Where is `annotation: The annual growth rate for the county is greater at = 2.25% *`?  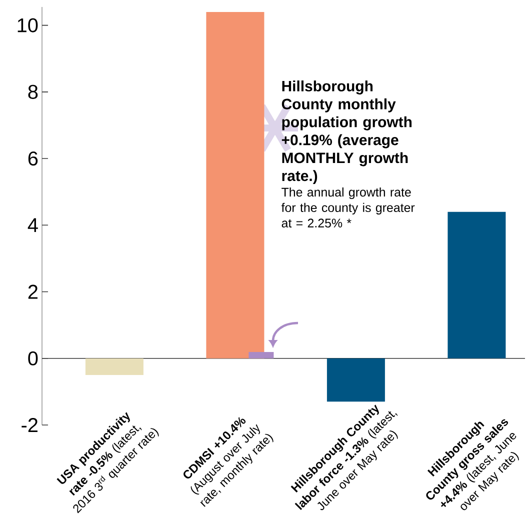 annotation: The annual growth rate for the county is greater at = 2.25% * is located at coordinates (348, 207).